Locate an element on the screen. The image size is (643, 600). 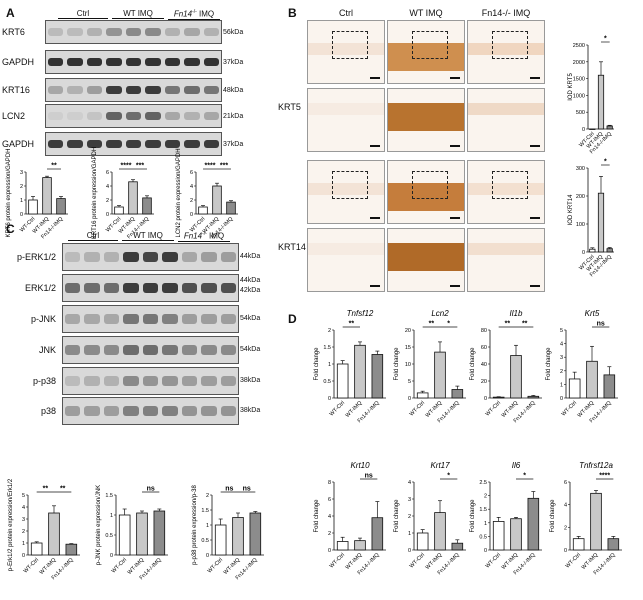
panel-label-c: C is located at coordinates (10, 229).